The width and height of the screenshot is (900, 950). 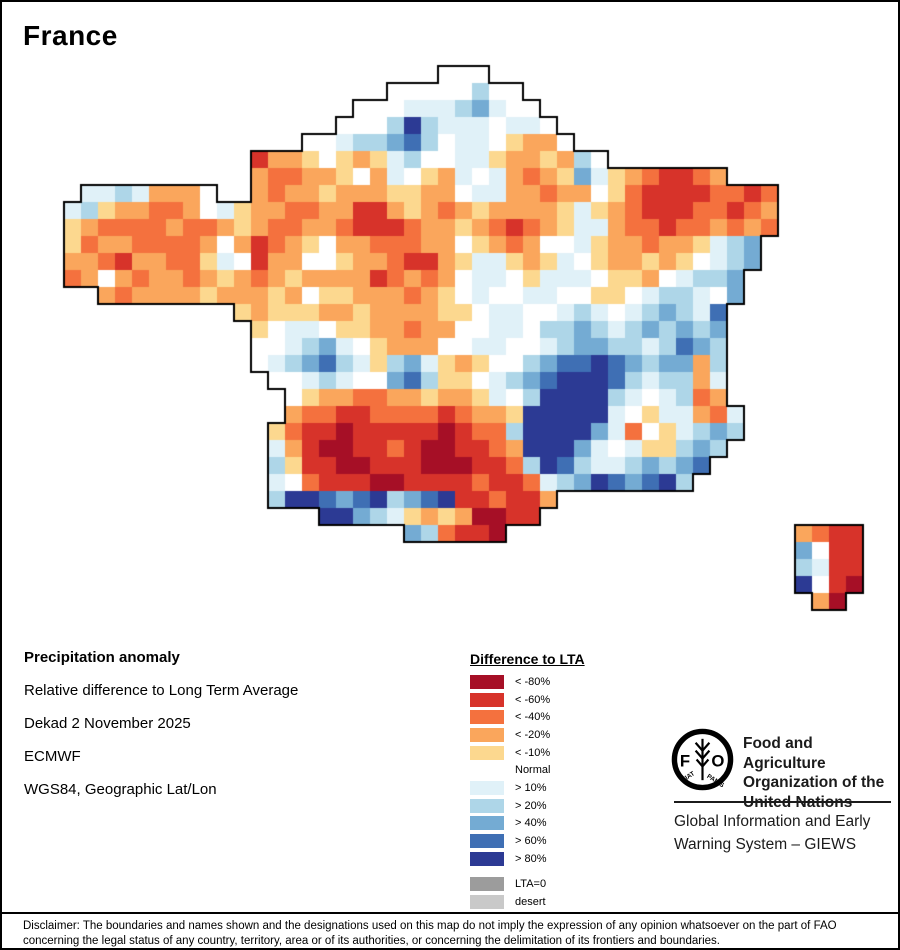 I want to click on legend-label: < -80%, so click(x=533, y=681).